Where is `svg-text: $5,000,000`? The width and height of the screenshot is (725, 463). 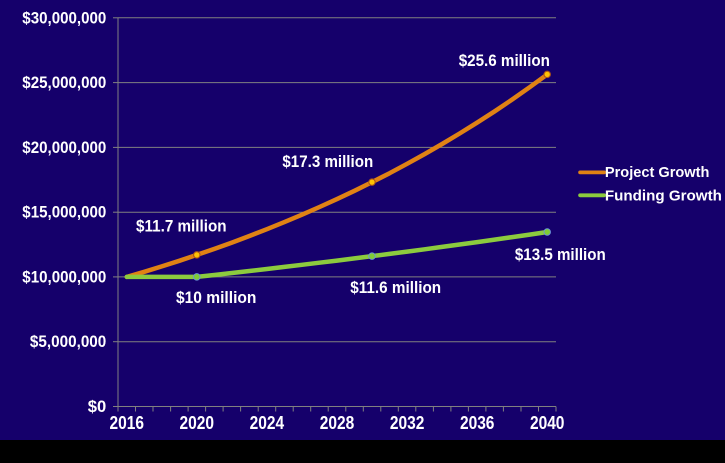
svg-text: $5,000,000 is located at coordinates (68, 341).